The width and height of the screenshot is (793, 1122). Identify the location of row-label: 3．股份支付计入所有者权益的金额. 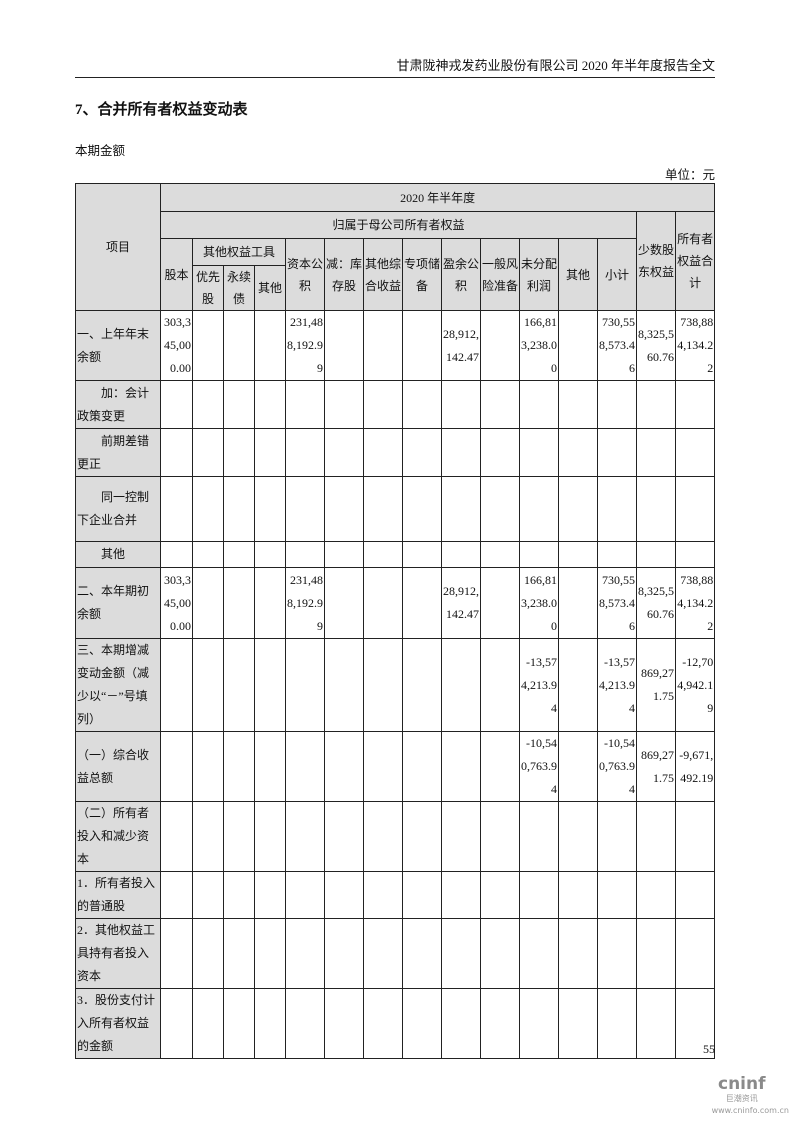
(118, 1023).